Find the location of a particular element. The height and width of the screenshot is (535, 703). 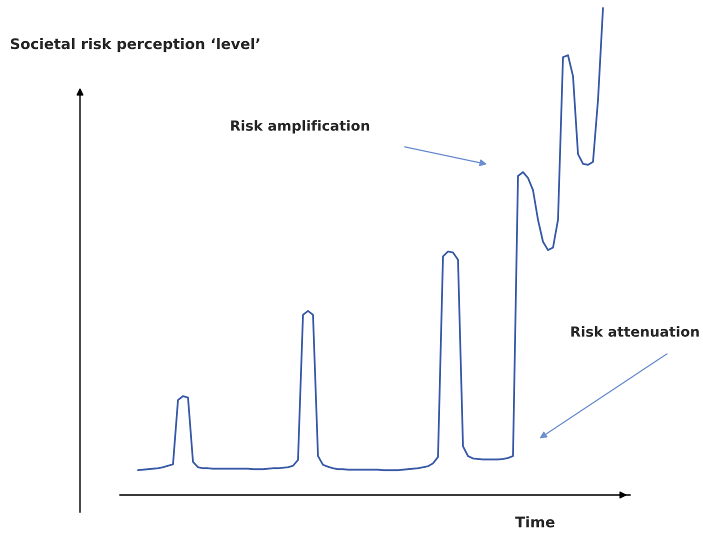

annotation: Risk attenuation is located at coordinates (635, 331).